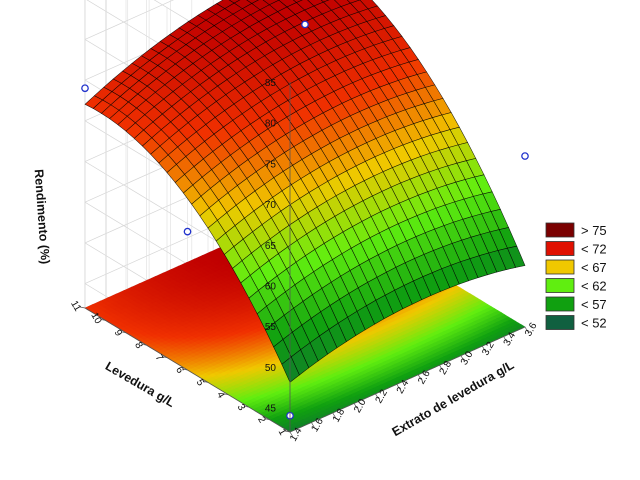  I want to click on z-tick-label: 55, so click(271, 327).